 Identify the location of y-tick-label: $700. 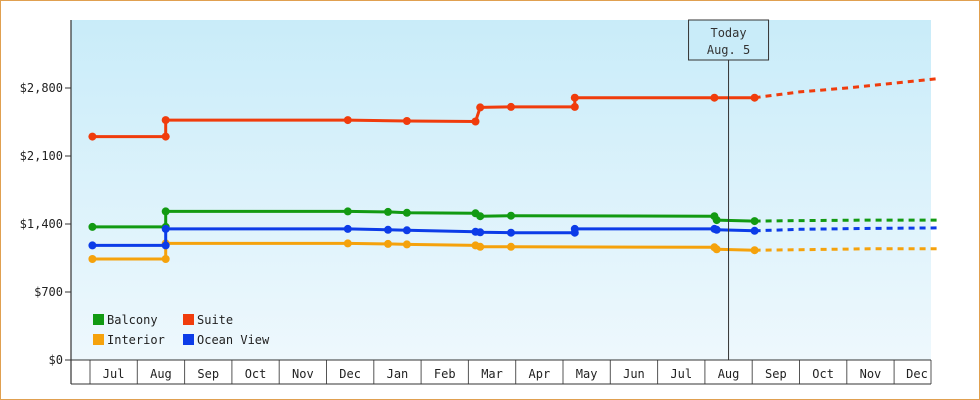
(48, 292).